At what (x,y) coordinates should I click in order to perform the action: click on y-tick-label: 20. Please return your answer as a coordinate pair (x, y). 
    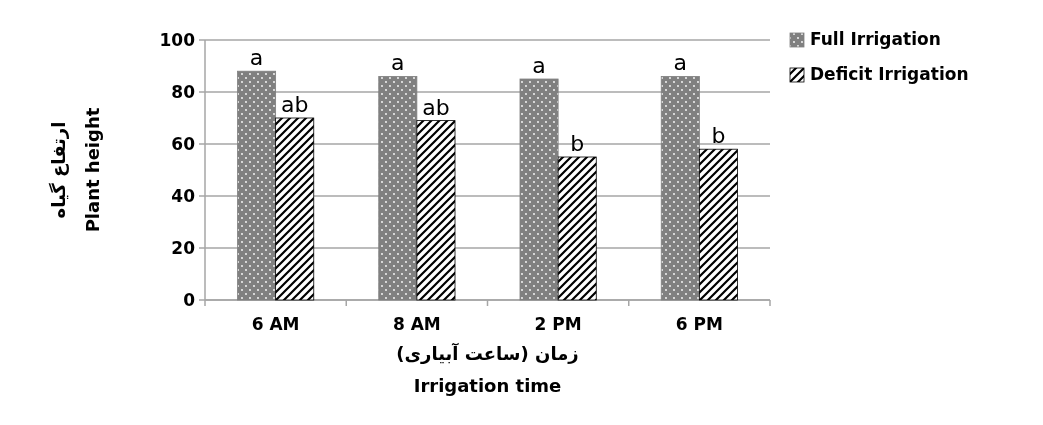
    Looking at the image, I should click on (183, 248).